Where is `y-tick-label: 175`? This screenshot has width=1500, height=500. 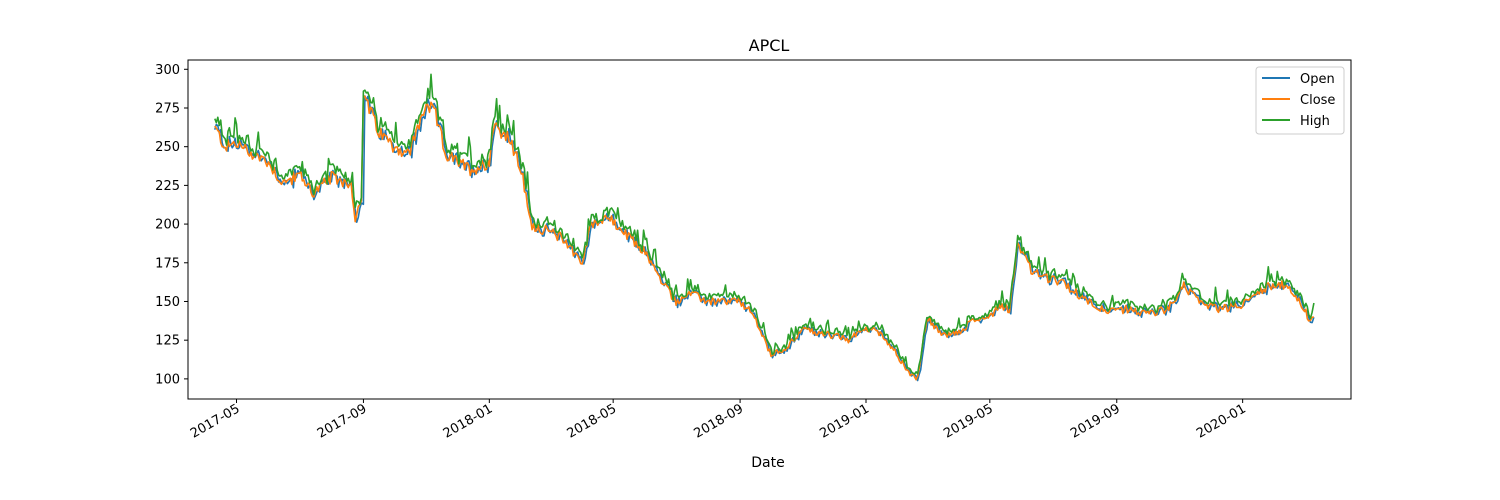
y-tick-label: 175 is located at coordinates (167, 263).